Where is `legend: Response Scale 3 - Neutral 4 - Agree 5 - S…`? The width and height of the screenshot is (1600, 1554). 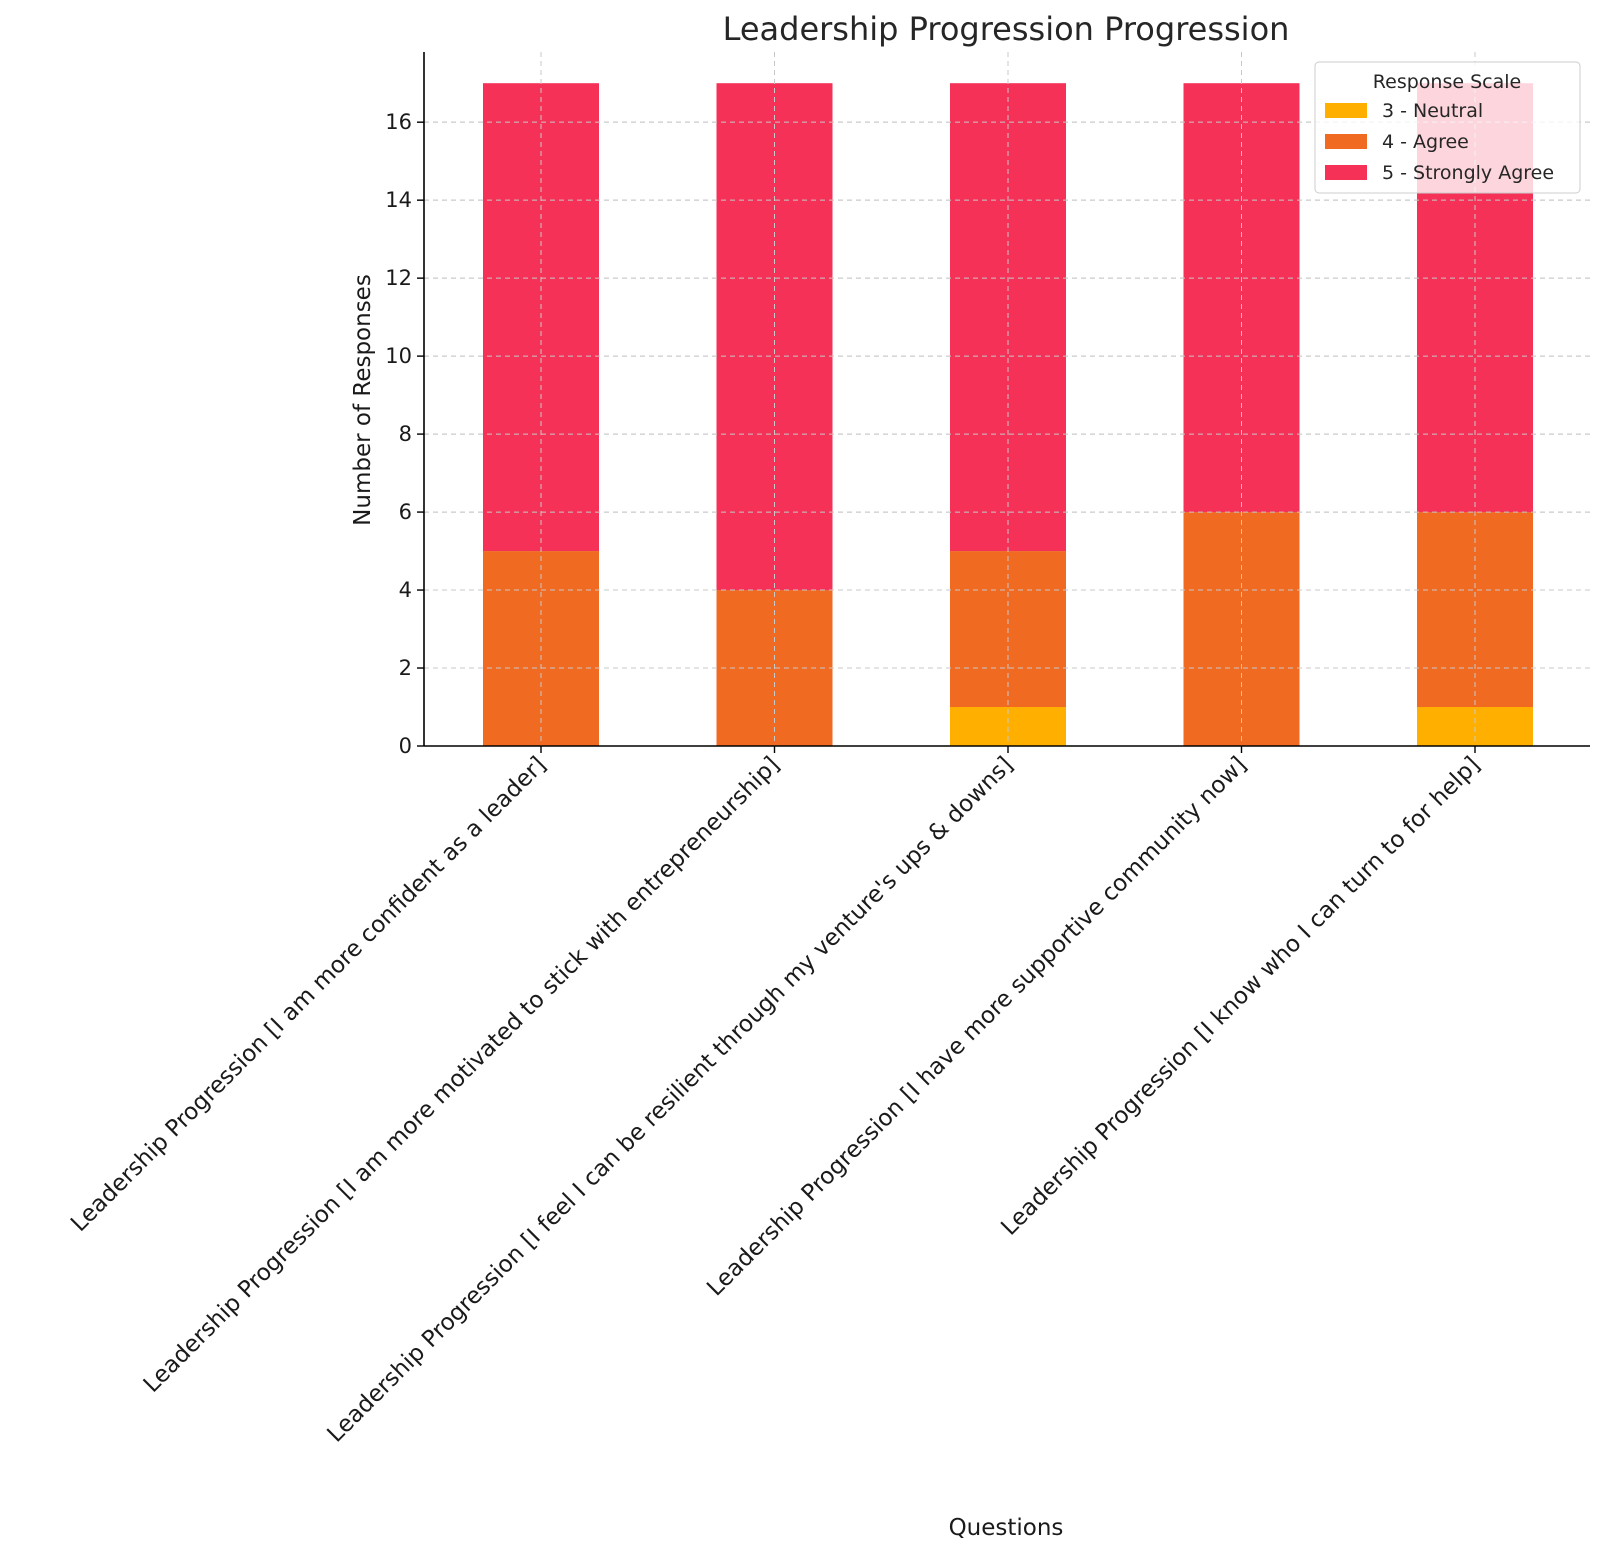 legend: Response Scale 3 - Neutral 4 - Agree 5 - S… is located at coordinates (1447, 127).